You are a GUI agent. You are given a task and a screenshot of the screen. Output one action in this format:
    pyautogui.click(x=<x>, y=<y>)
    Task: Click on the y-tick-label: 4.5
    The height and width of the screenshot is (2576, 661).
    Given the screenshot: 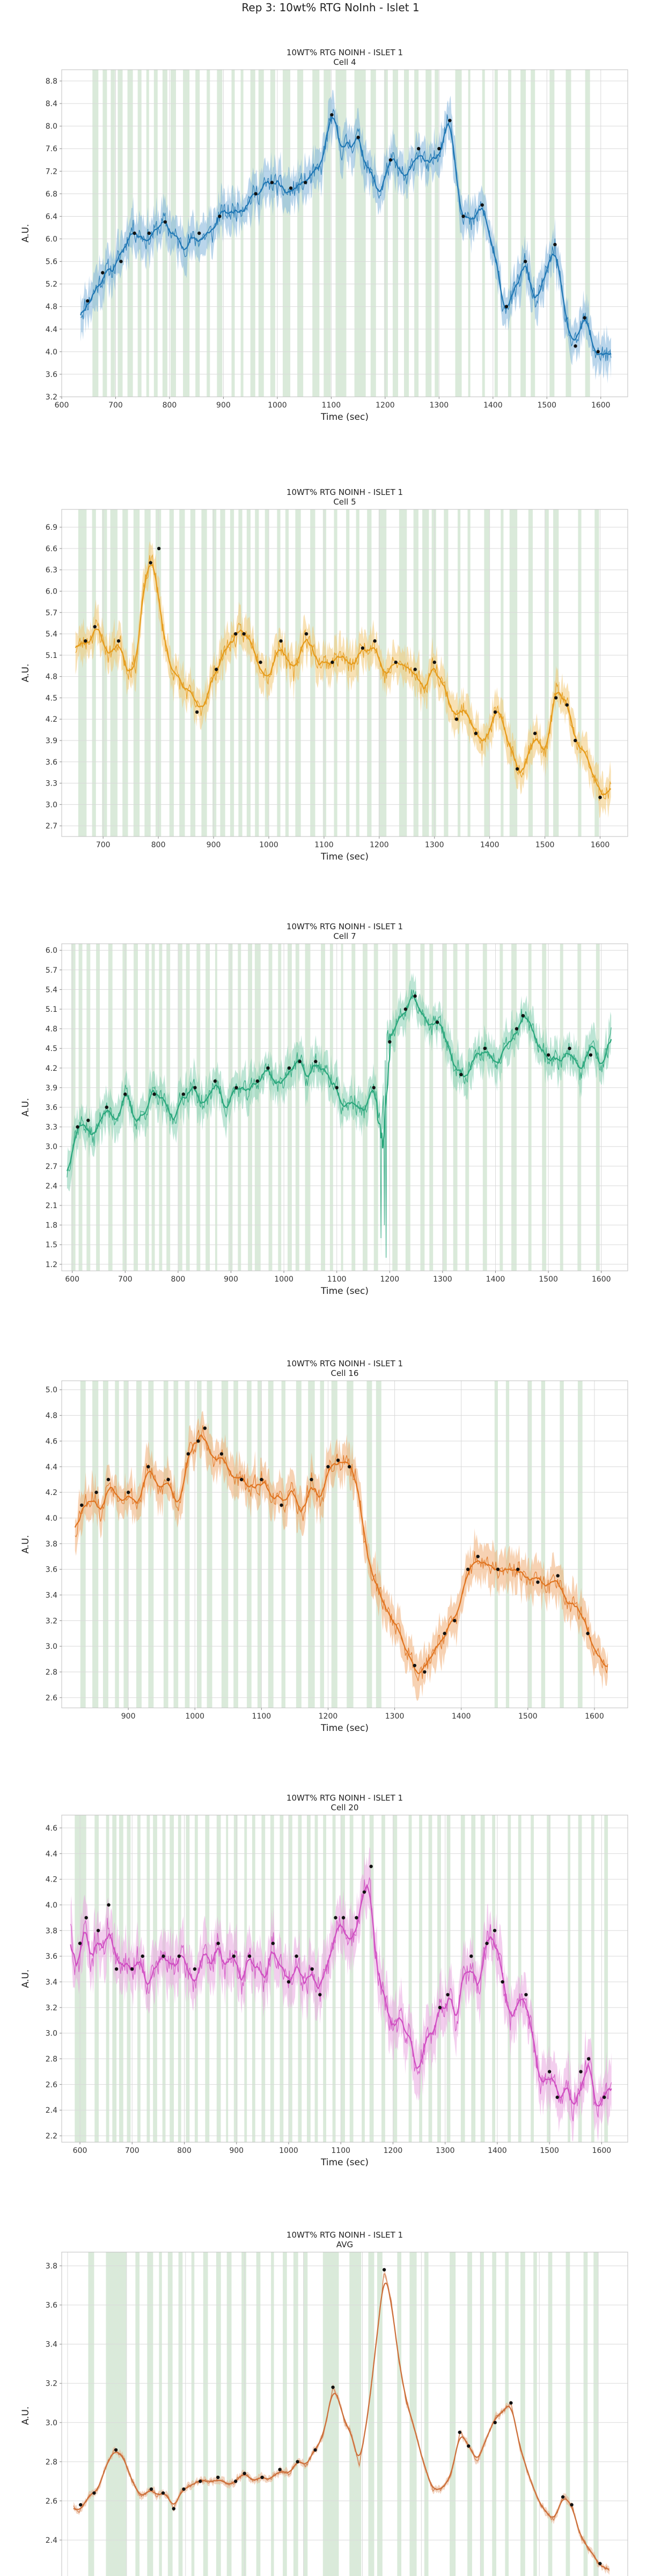 What is the action you would take?
    pyautogui.click(x=51, y=698)
    